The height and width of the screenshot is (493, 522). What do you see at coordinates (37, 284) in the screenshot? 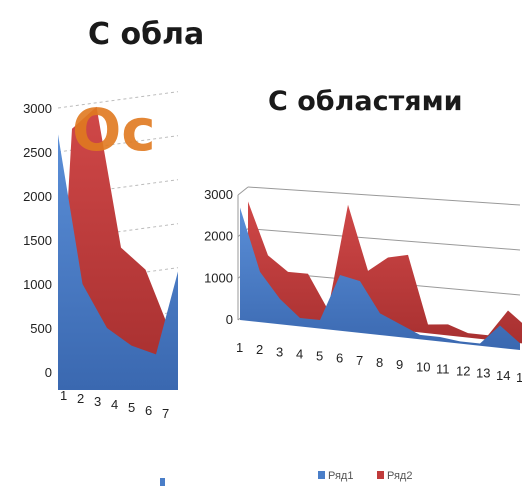
I see `back-y-tick-label: 1000` at bounding box center [37, 284].